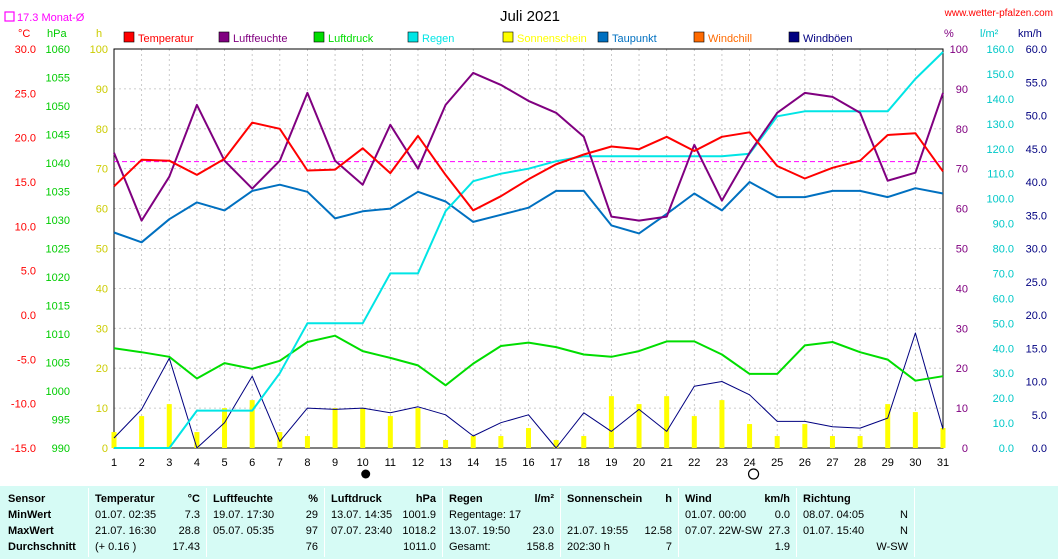  I want to click on rain-axis-tick-label: 10.0, so click(1003, 424).